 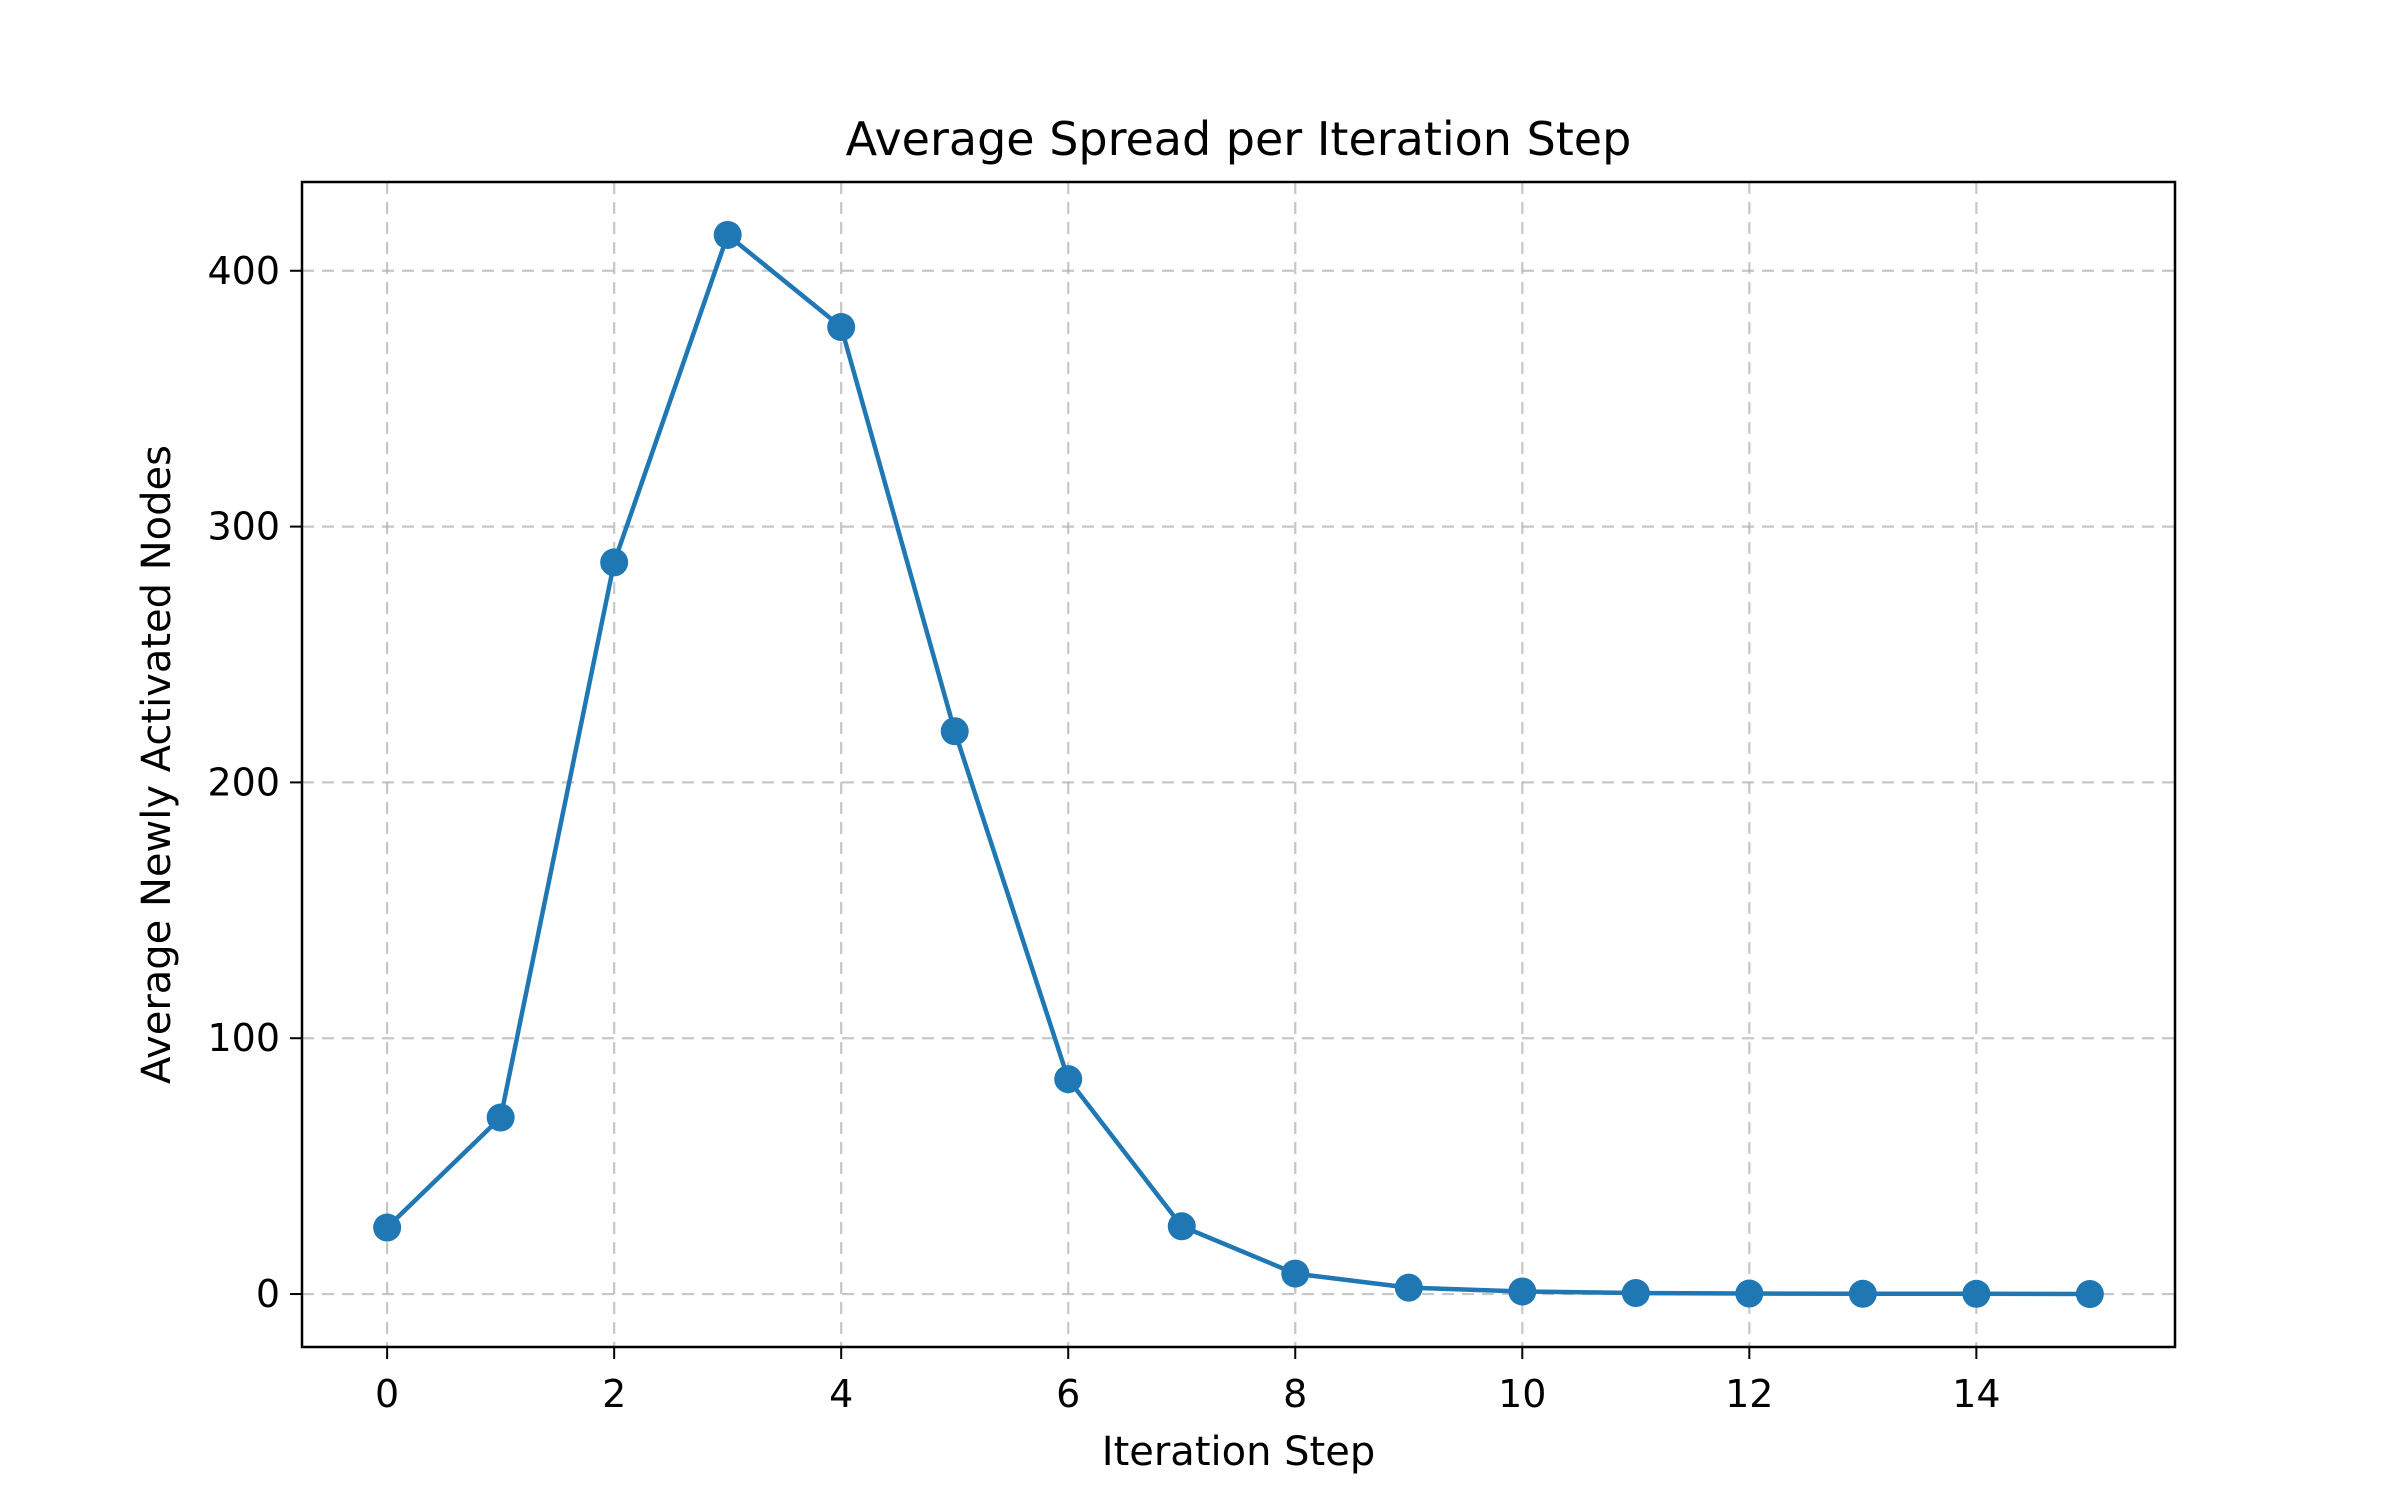 What do you see at coordinates (243, 271) in the screenshot?
I see `y-tick-label: 400` at bounding box center [243, 271].